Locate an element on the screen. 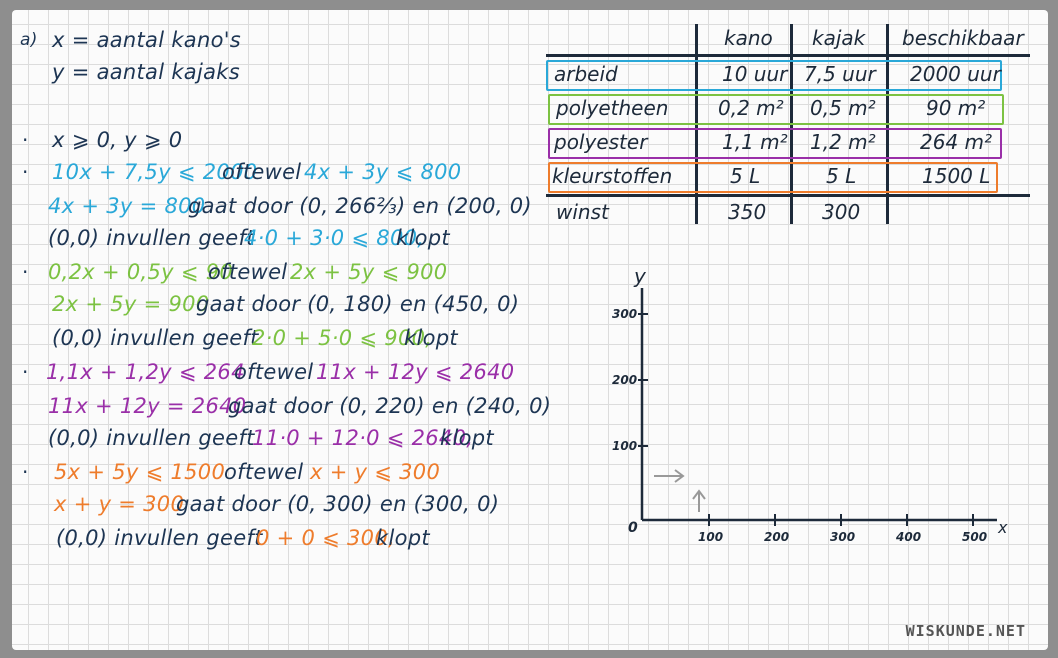 The height and width of the screenshot is (658, 1058). watermark: WISKUNDE.NET is located at coordinates (965, 631).